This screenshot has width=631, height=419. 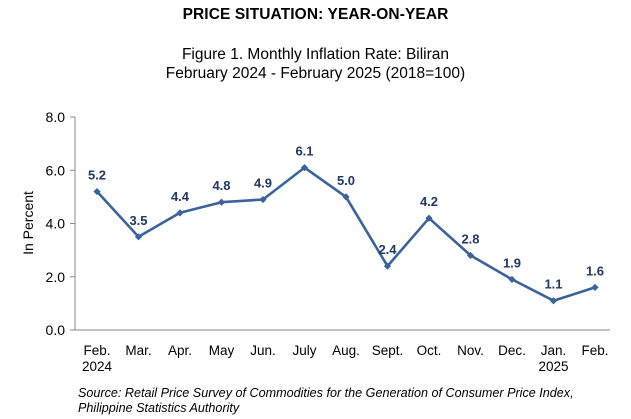 I want to click on x-tick-label: Aug., so click(x=346, y=350).